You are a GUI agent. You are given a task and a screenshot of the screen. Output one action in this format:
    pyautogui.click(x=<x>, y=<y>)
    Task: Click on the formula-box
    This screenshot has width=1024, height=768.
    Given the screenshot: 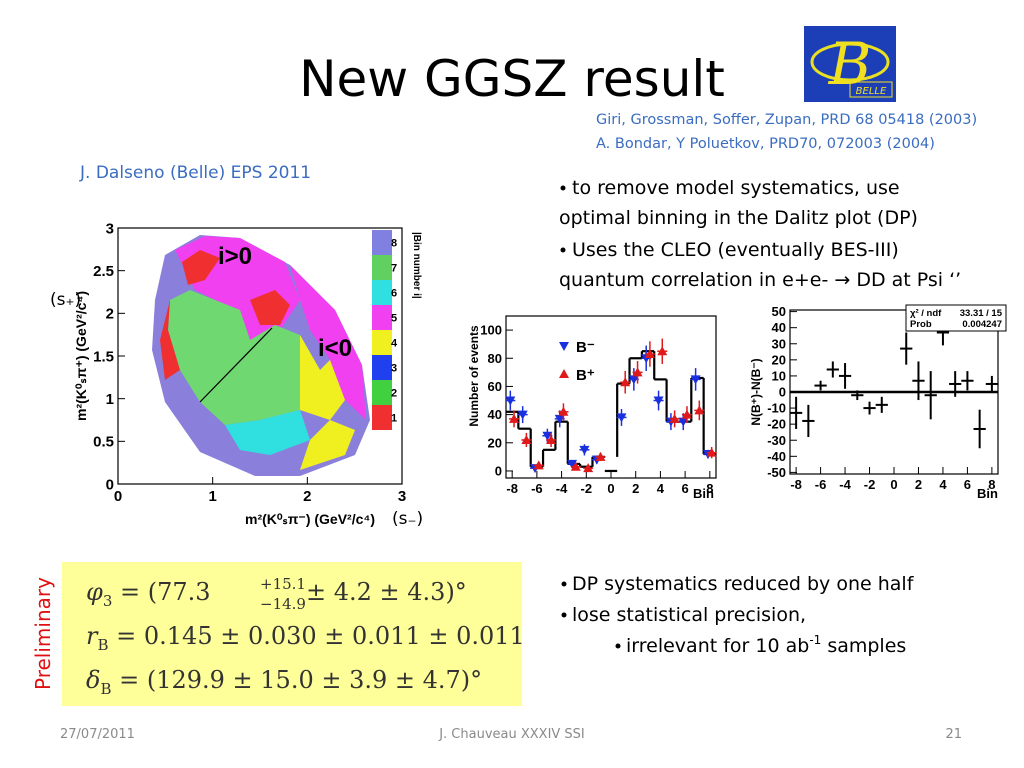 What is the action you would take?
    pyautogui.click(x=292, y=634)
    